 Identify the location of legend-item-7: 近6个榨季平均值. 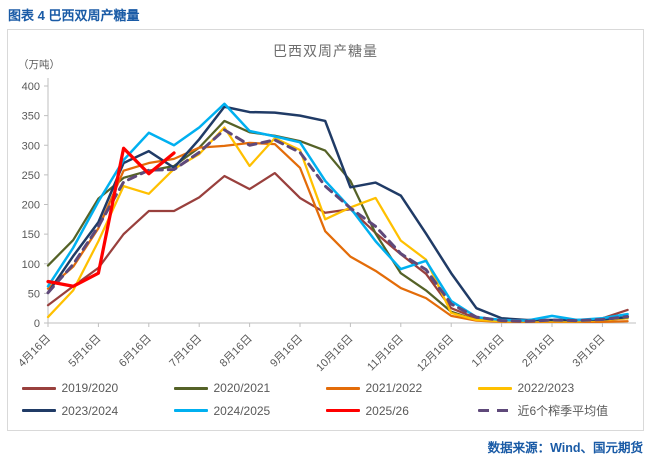
(553, 410).